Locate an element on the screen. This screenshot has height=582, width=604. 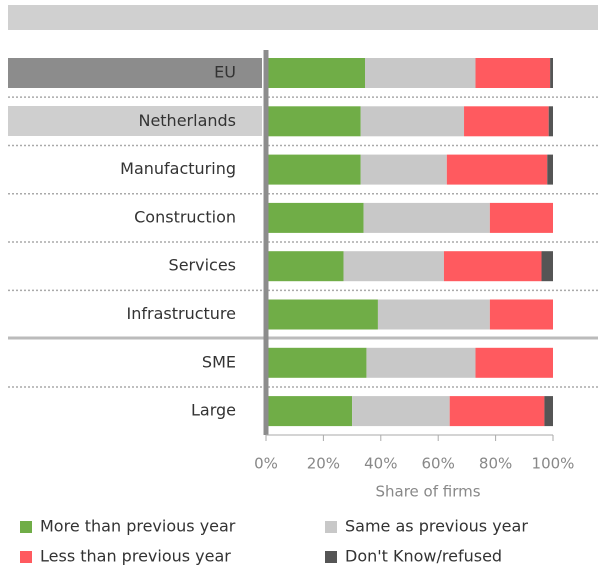
y-tick-label: SME is located at coordinates (219, 361).